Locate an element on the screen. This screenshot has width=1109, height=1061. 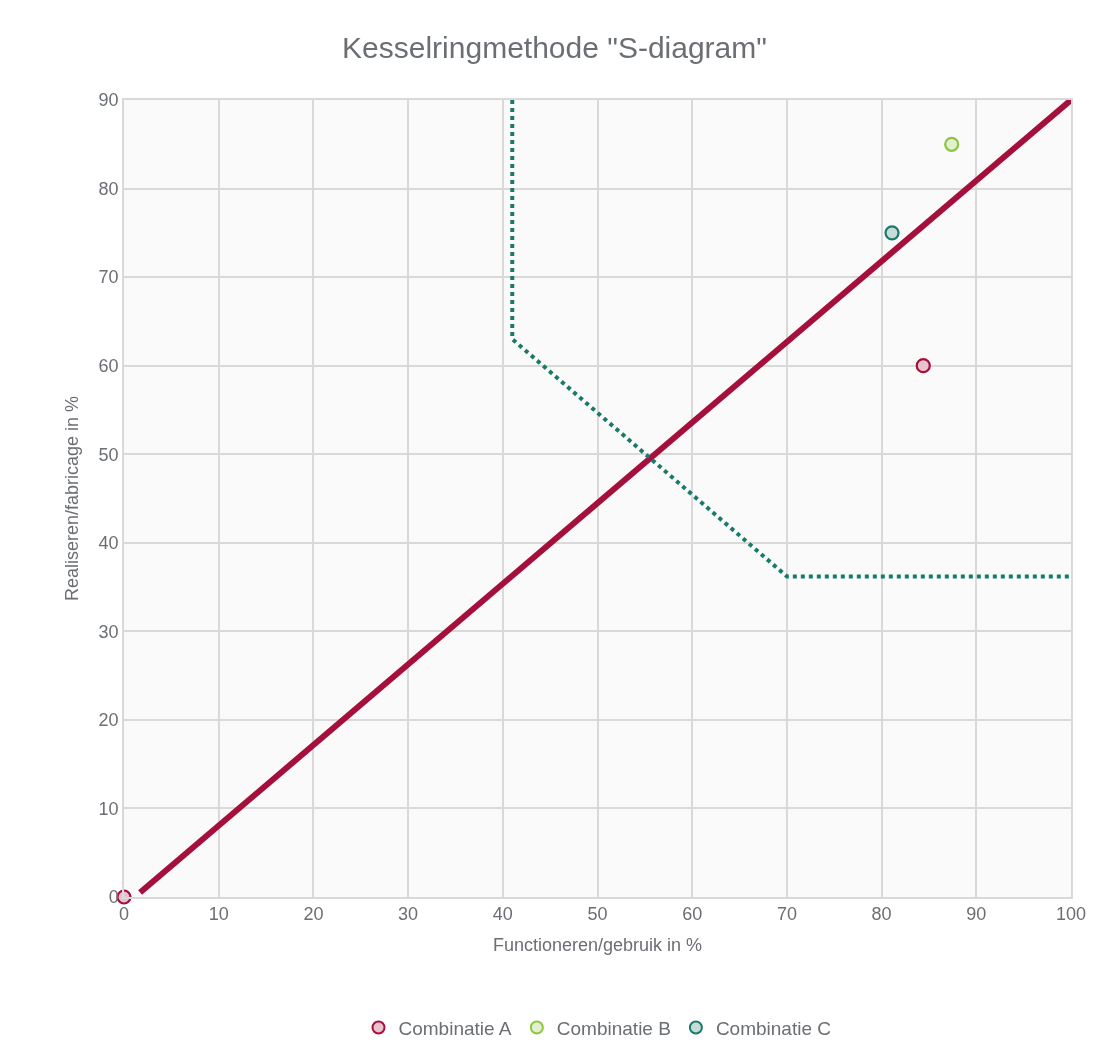
x-tick-label: 70 is located at coordinates (786, 914).